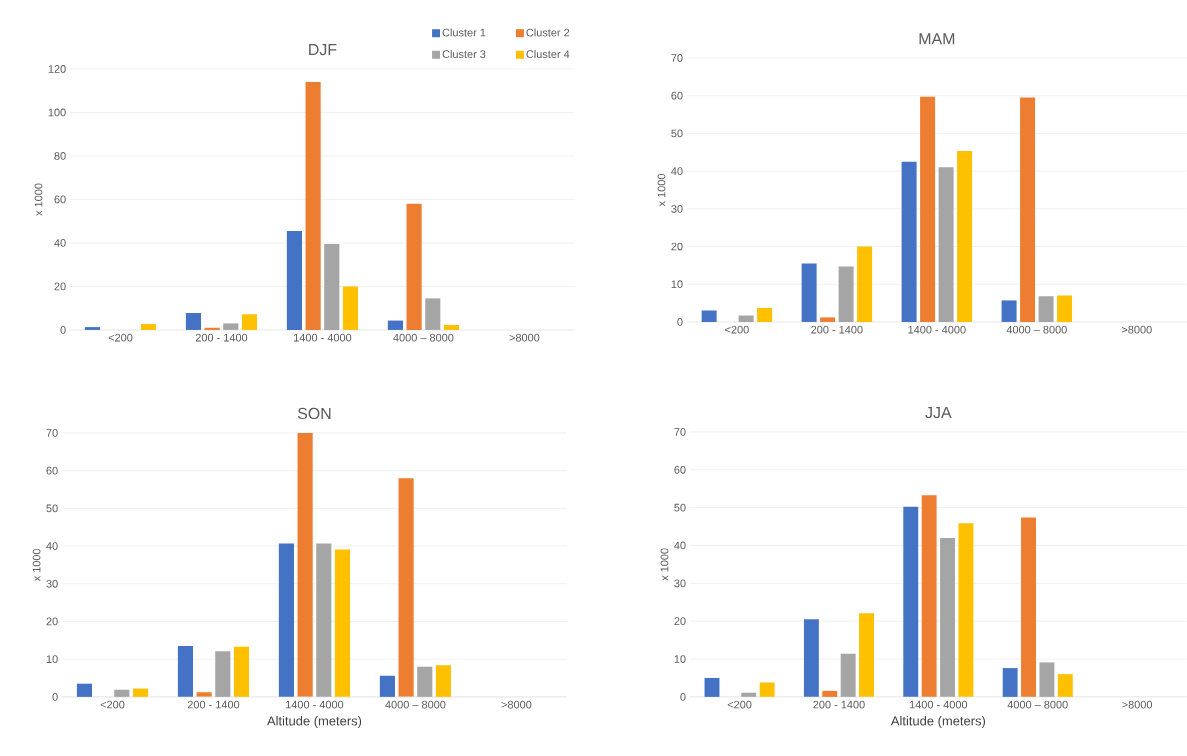 This screenshot has width=1187, height=756. I want to click on chart-title: MAM, so click(937, 39).